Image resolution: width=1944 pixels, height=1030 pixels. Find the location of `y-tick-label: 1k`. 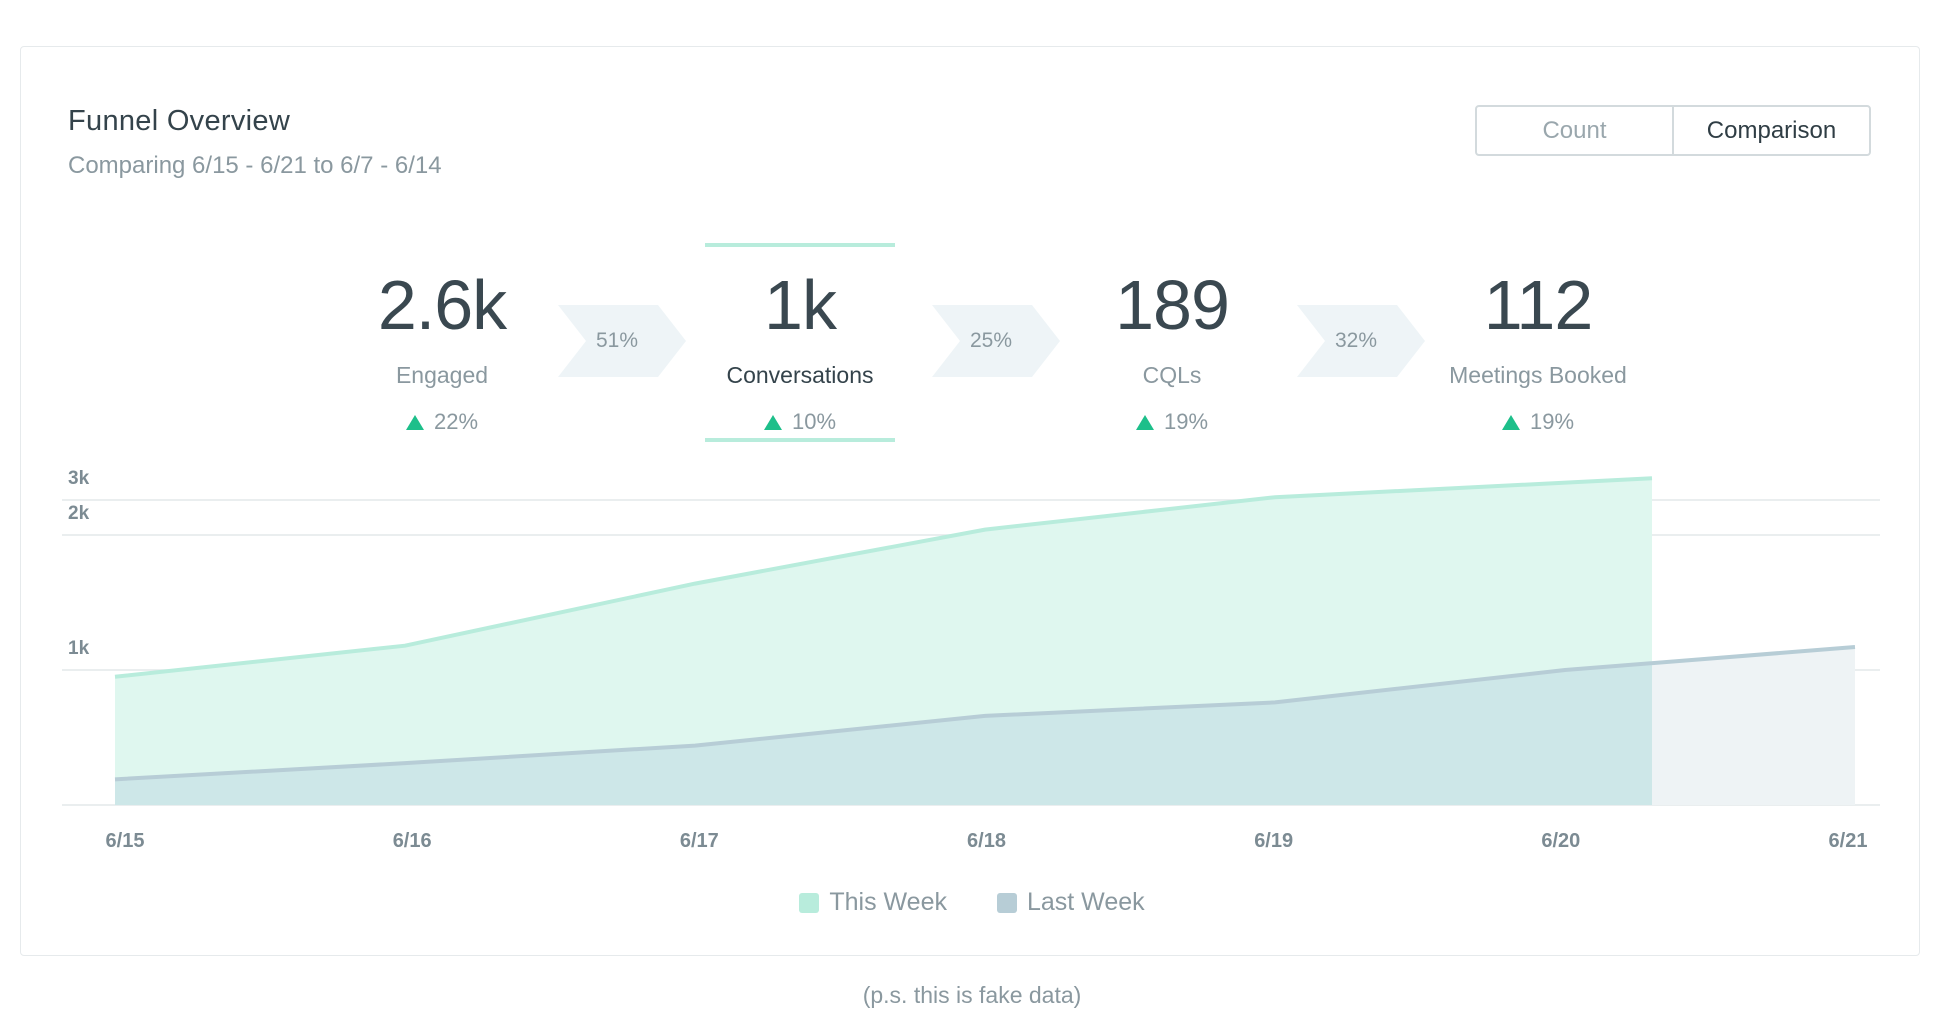

y-tick-label: 1k is located at coordinates (79, 648).